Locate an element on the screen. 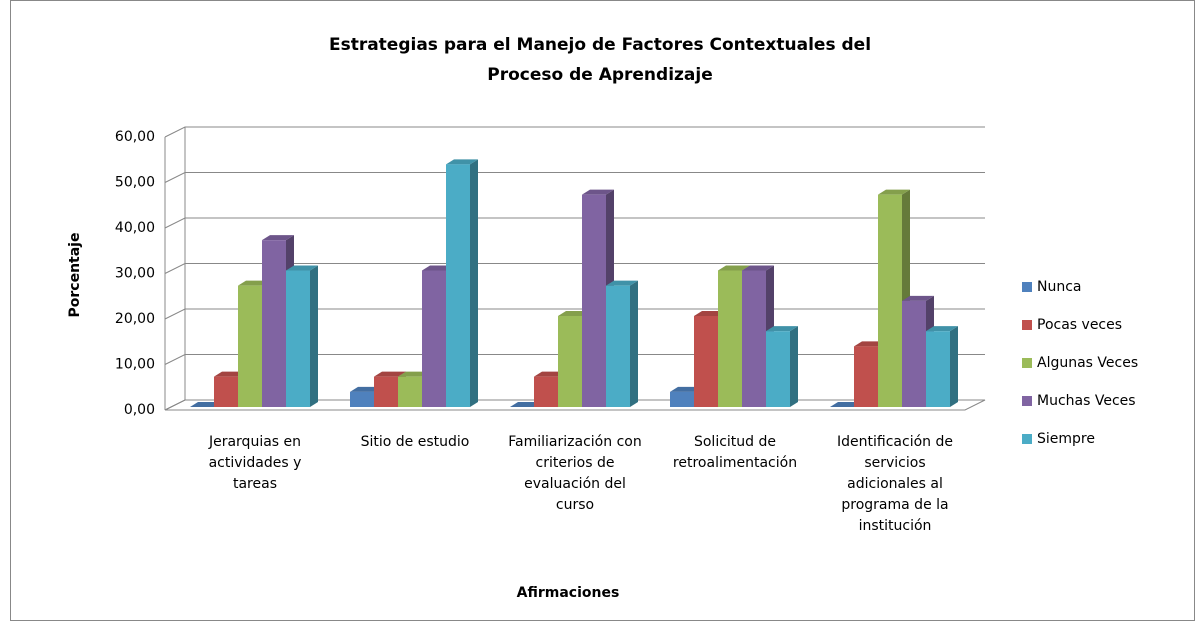  legend-label: Muchas Veces is located at coordinates (1086, 401).